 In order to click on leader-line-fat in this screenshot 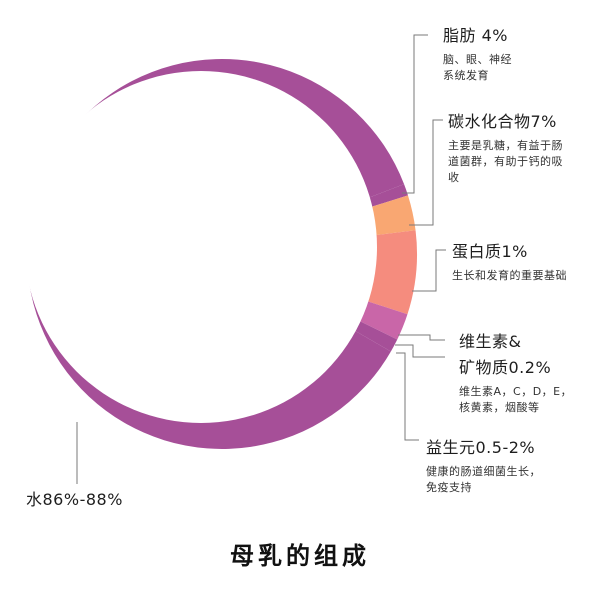, I will do `click(415, 114)`.